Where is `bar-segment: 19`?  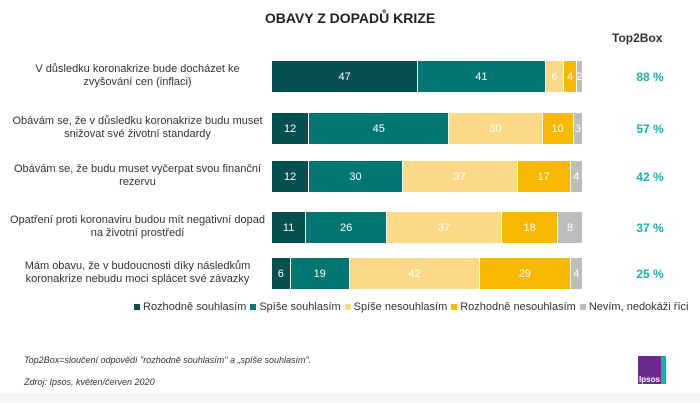 bar-segment: 19 is located at coordinates (320, 273).